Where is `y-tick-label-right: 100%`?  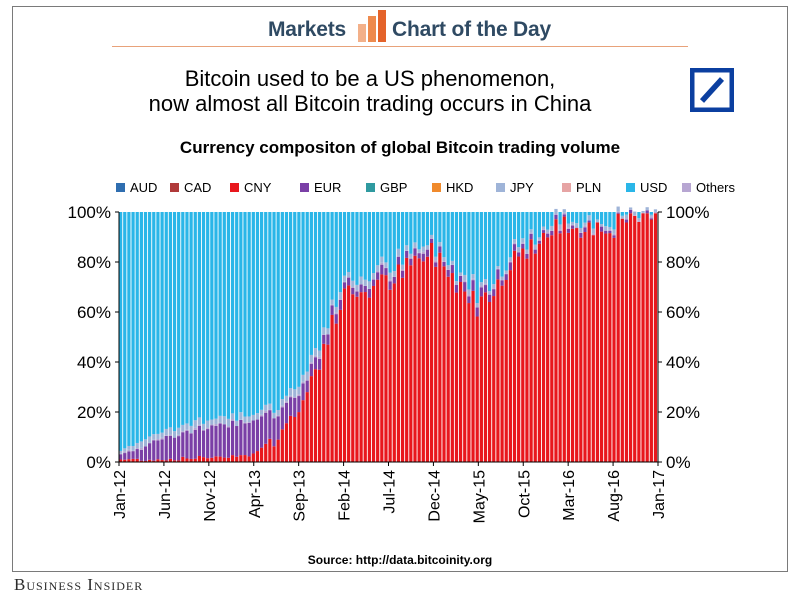 y-tick-label-right: 100% is located at coordinates (687, 212).